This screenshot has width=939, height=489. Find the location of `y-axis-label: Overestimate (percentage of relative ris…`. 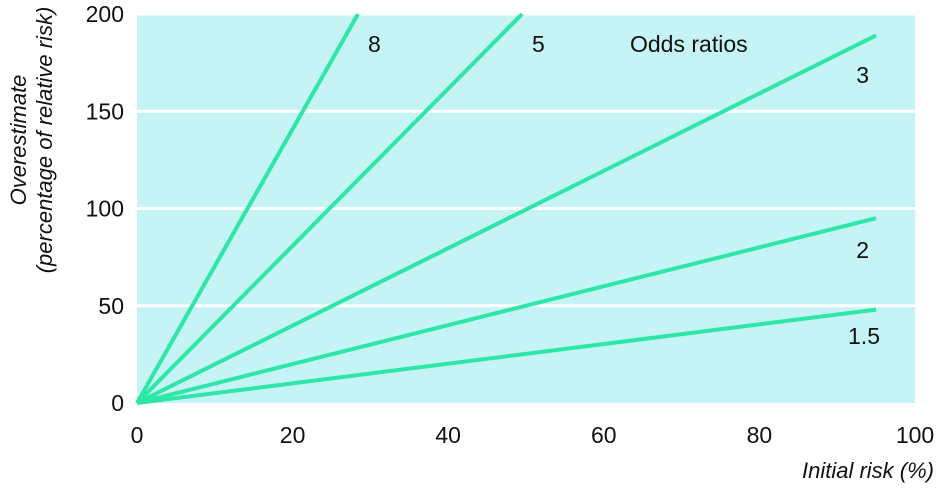

y-axis-label: Overestimate (percentage of relative ris… is located at coordinates (31, 140).